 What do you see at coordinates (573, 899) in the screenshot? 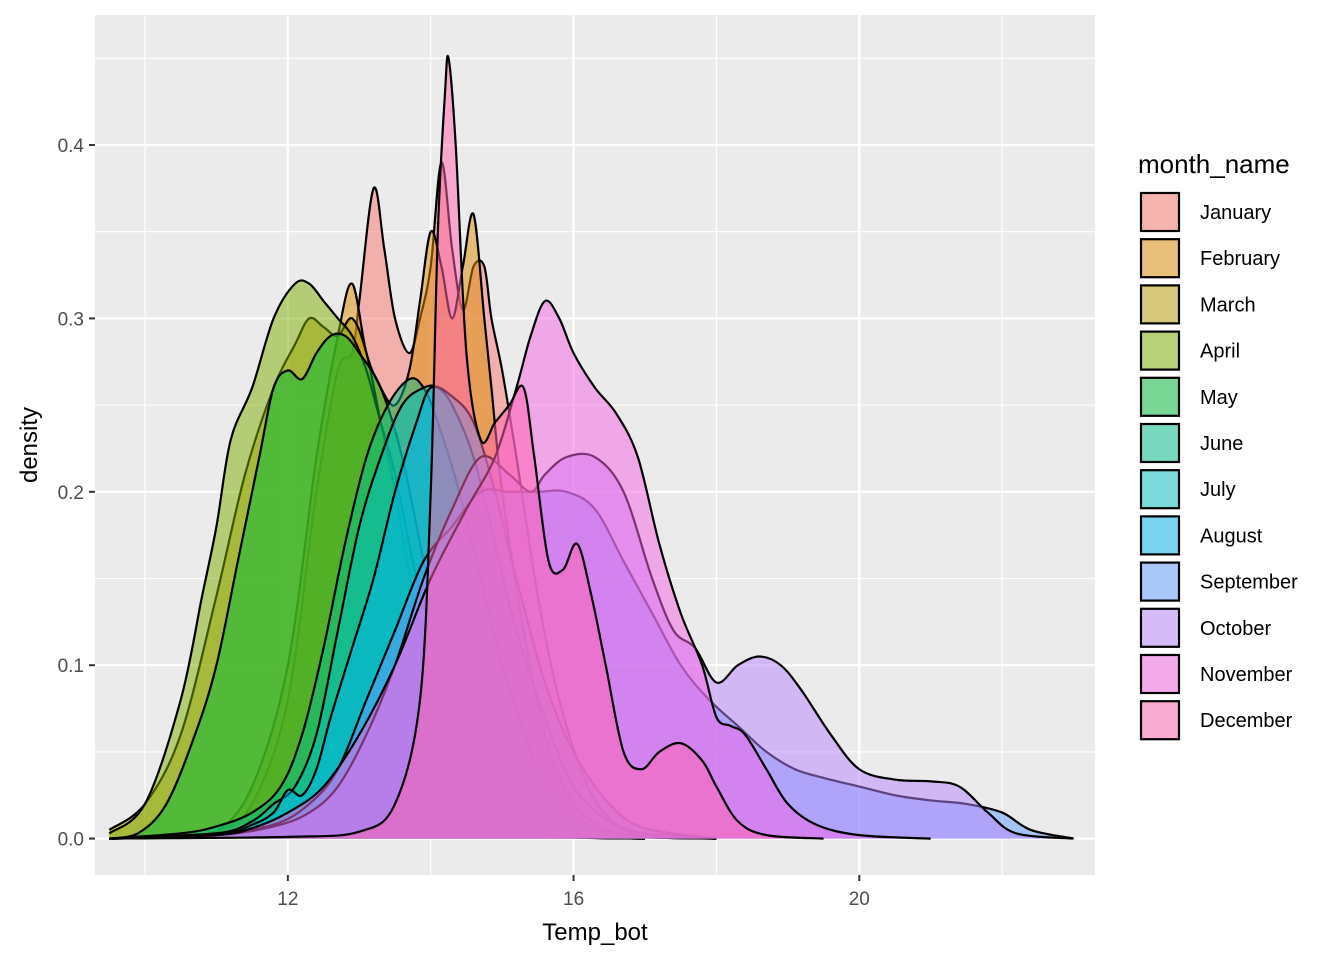
I see `x-tick-label: 16` at bounding box center [573, 899].